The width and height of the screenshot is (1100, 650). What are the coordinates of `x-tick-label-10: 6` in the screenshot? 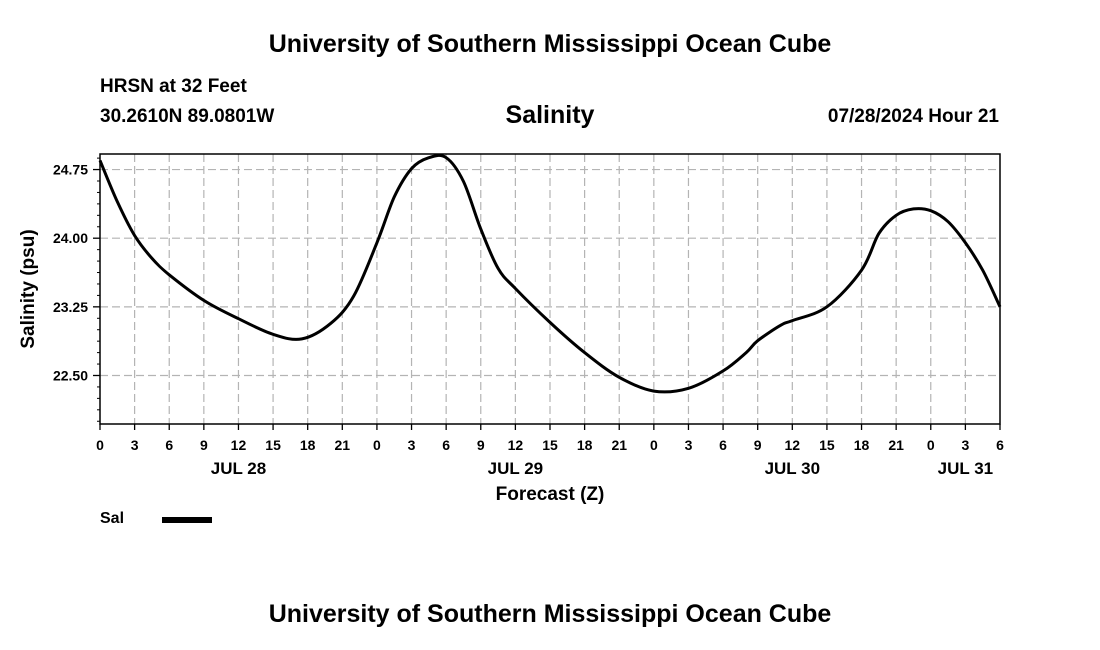 It's located at (446, 445).